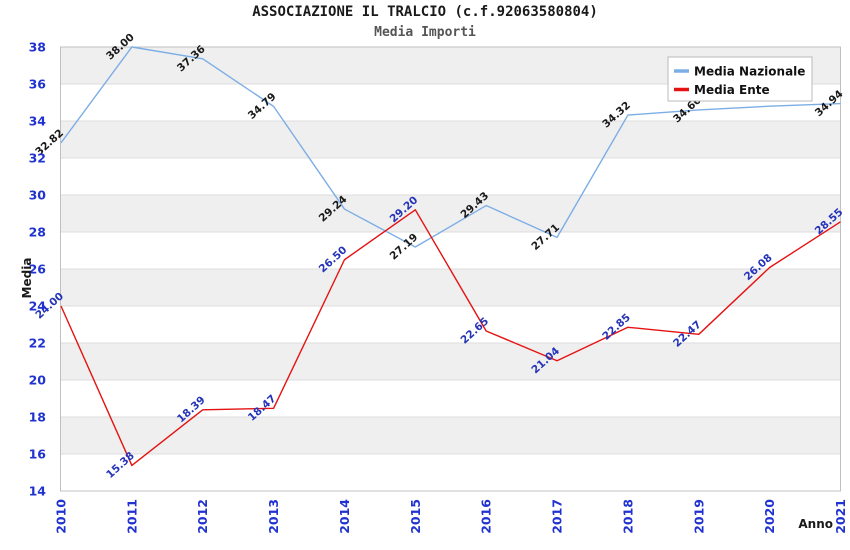 This screenshot has height=550, width=850. What do you see at coordinates (38, 195) in the screenshot?
I see `y-tick-label: 30` at bounding box center [38, 195].